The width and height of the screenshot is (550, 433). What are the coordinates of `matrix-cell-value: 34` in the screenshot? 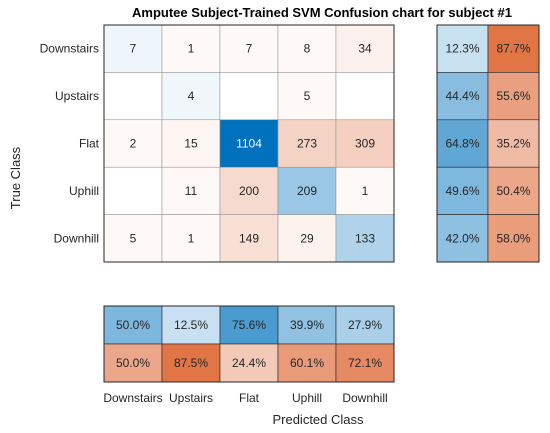 It's located at (365, 49).